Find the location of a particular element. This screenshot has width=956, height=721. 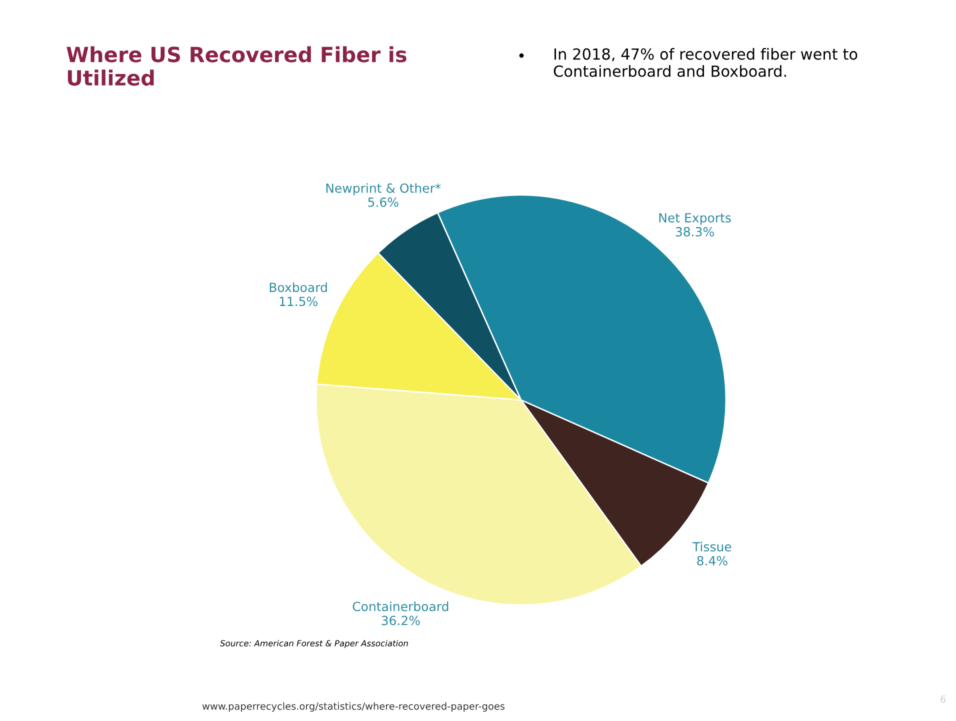

slice-label: Net Exports is located at coordinates (695, 219).